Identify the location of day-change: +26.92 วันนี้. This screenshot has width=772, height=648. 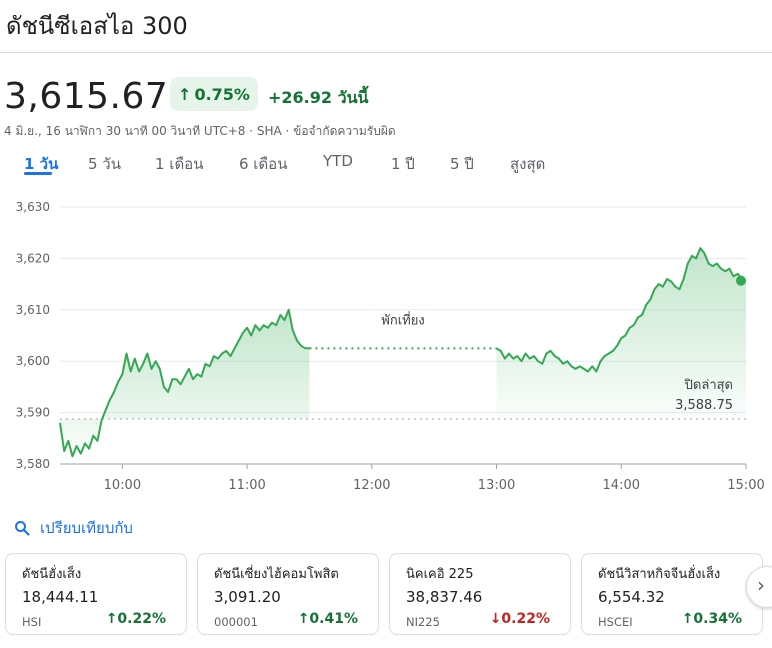
(318, 97).